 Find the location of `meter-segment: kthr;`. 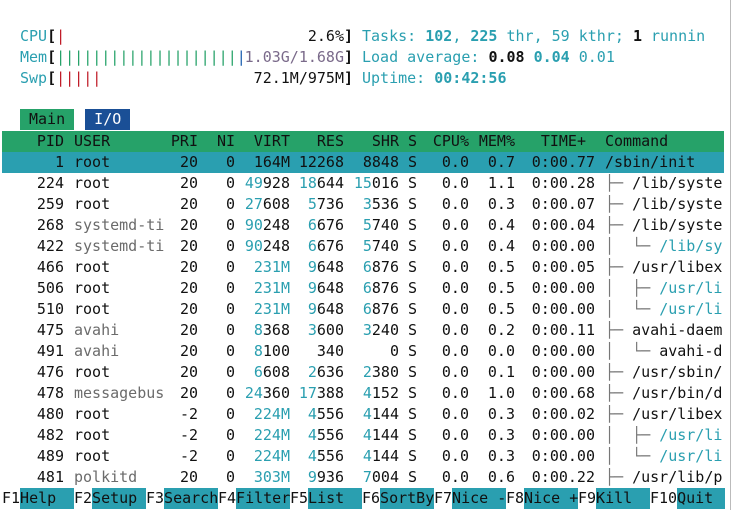

meter-segment: kthr; is located at coordinates (601, 36).